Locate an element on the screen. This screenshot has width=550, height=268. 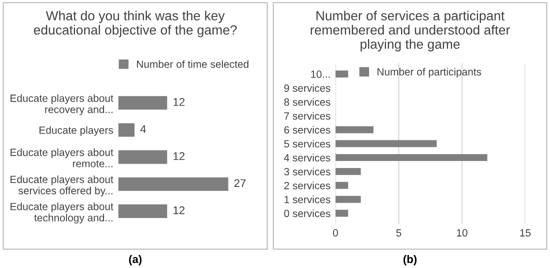
y-tick-label: 1 services is located at coordinates (307, 200).